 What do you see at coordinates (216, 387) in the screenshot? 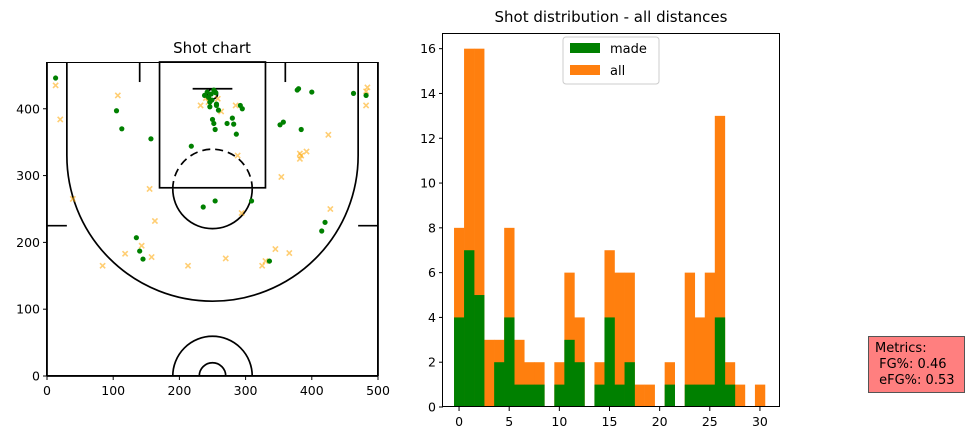
I see `shot-chart-x-axis: 0 100 200 300 400 500` at bounding box center [216, 387].